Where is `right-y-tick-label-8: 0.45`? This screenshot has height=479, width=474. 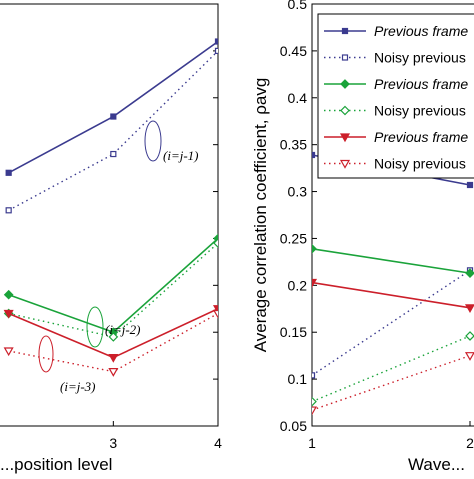 right-y-tick-label-8: 0.45 is located at coordinates (293, 51).